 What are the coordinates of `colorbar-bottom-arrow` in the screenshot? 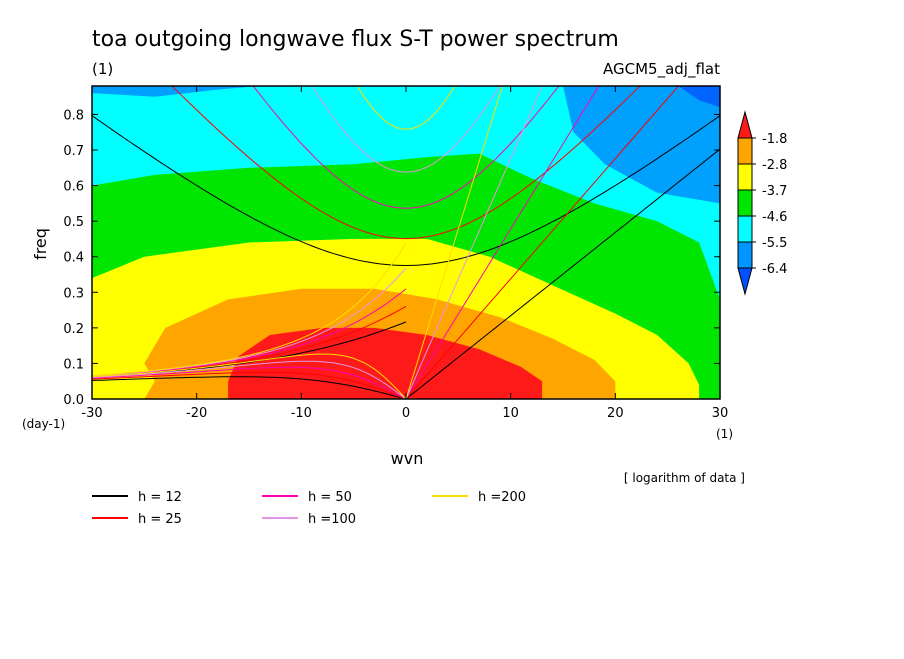 It's located at (745, 281).